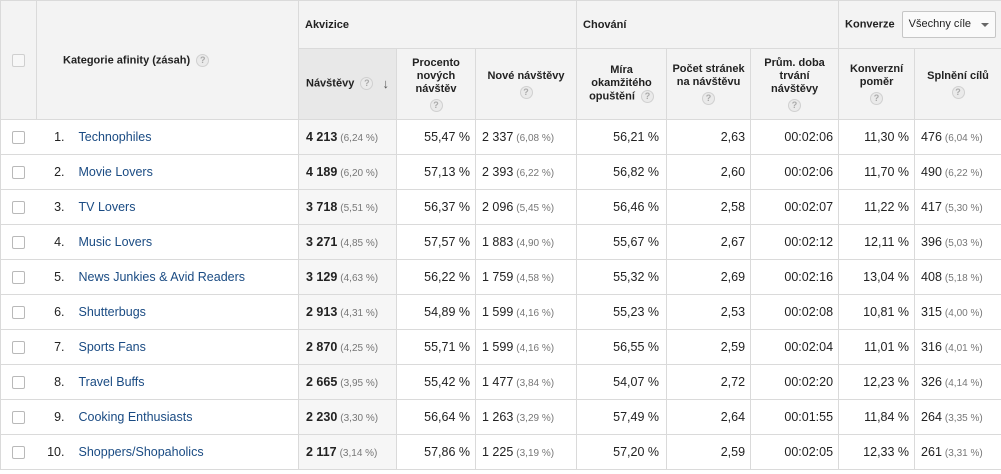  I want to click on new-pct-cell: 56,22 %, so click(436, 277).